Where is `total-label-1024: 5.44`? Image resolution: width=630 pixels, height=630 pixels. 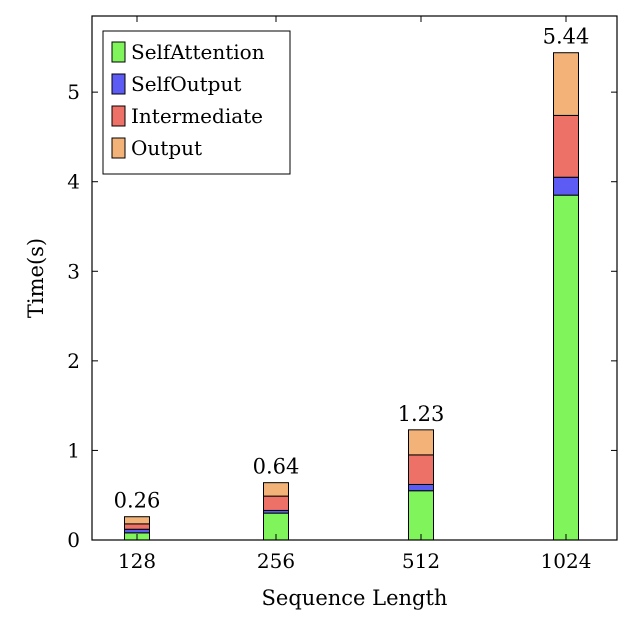
total-label-1024: 5.44 is located at coordinates (566, 37).